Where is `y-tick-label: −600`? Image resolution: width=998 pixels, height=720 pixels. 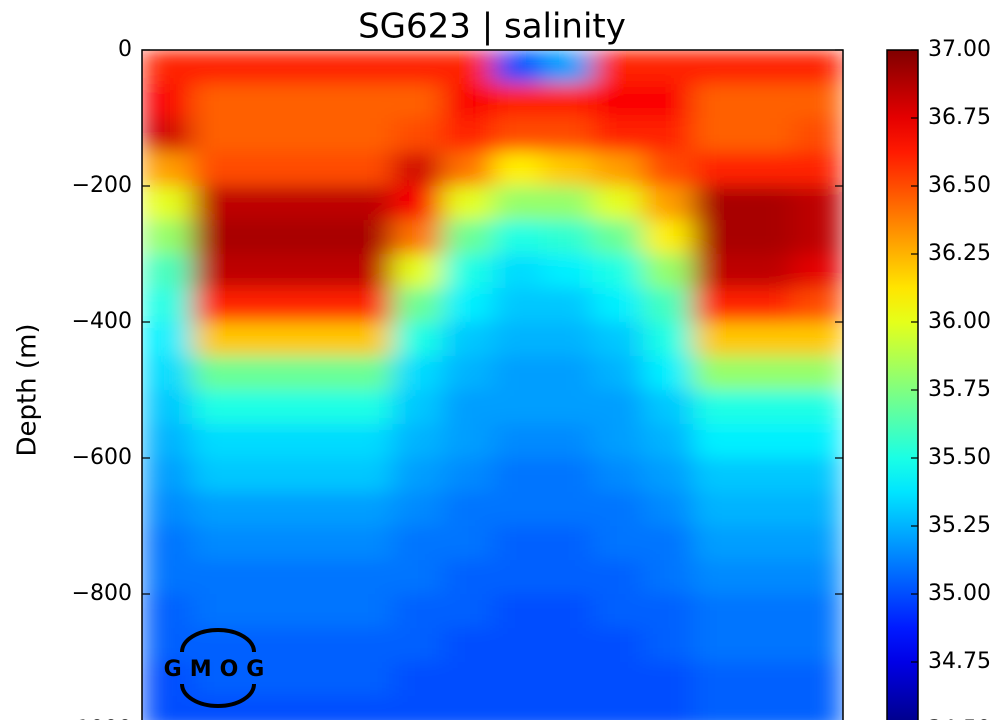
y-tick-label: −600 is located at coordinates (102, 457).